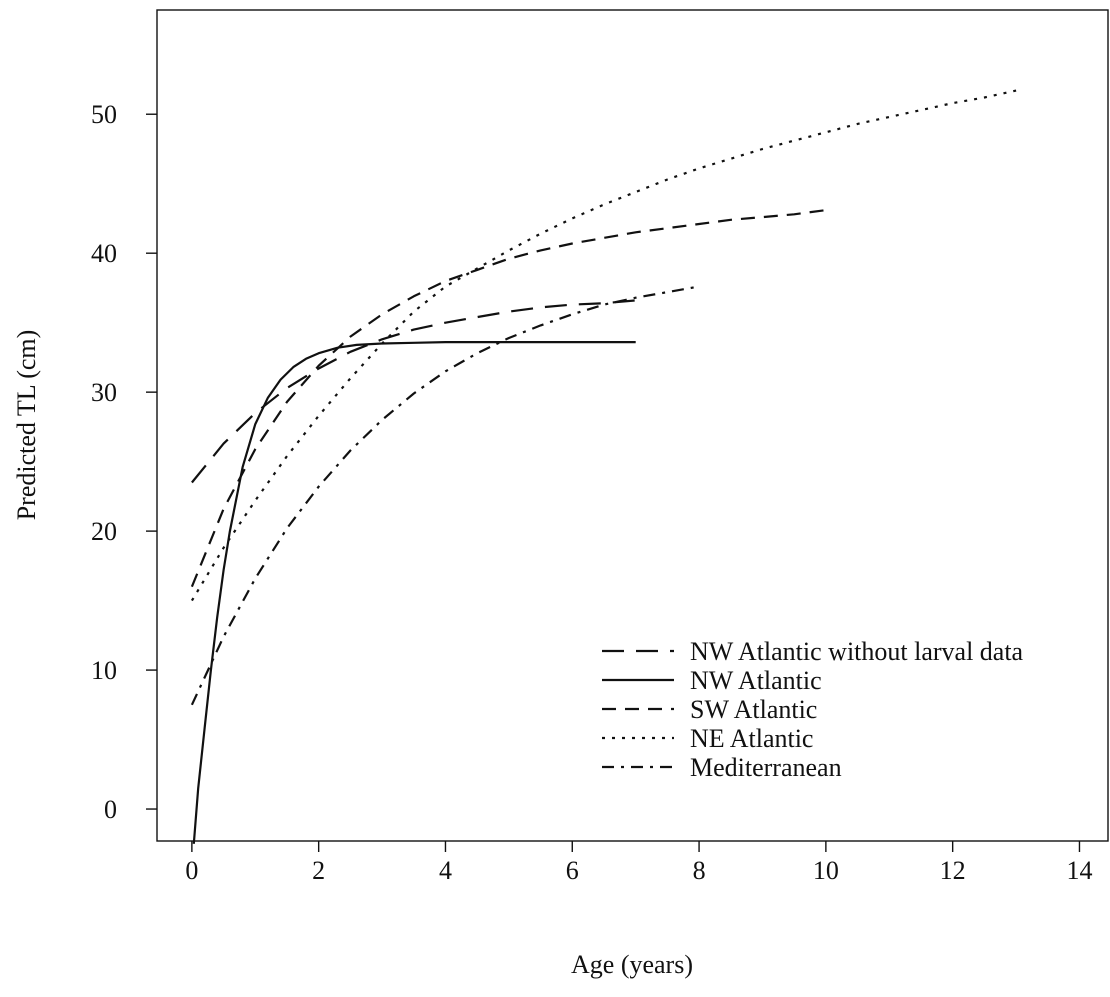  What do you see at coordinates (104, 114) in the screenshot?
I see `y-tick-label-5: 50` at bounding box center [104, 114].